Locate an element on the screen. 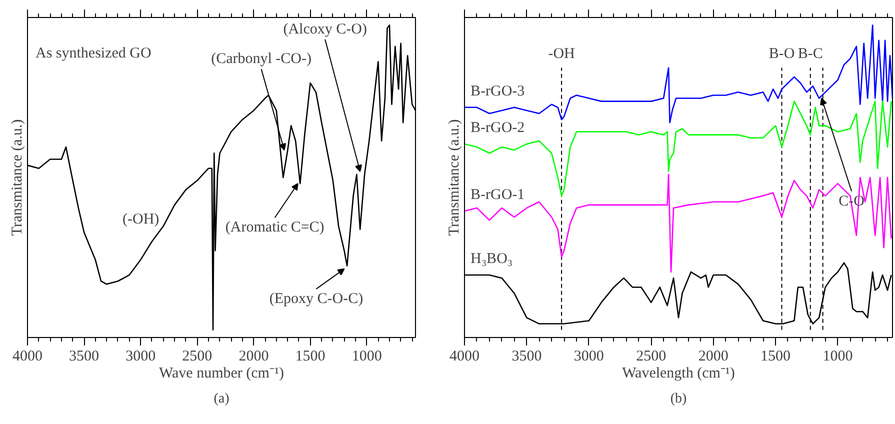  annotation: As synthesized GO is located at coordinates (94, 54).